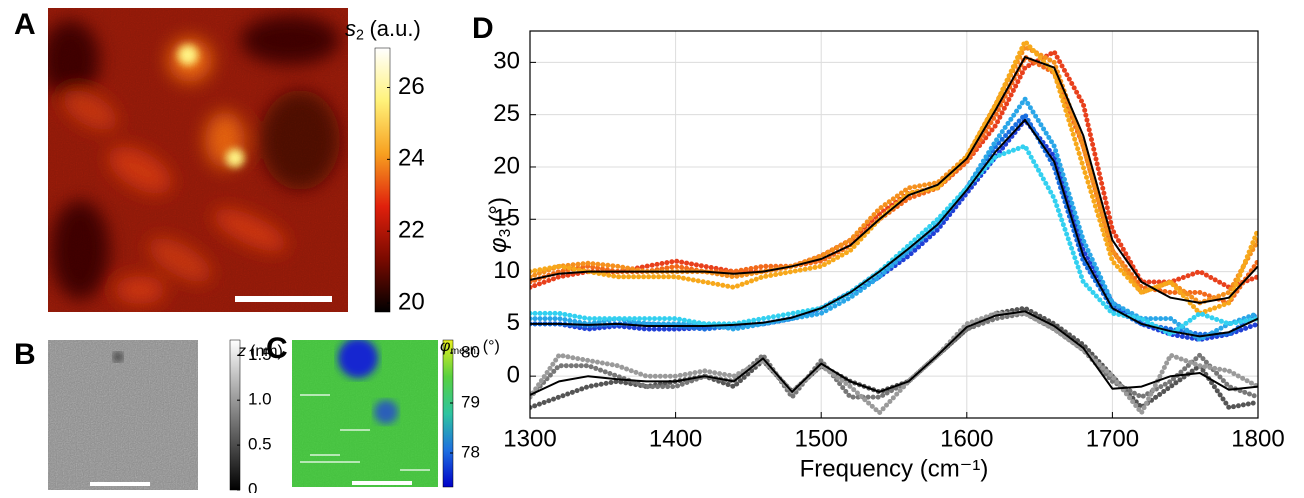 This screenshot has height=498, width=1304. Describe the element at coordinates (241, 351) in the screenshot. I see `label-symbol: z` at that location.